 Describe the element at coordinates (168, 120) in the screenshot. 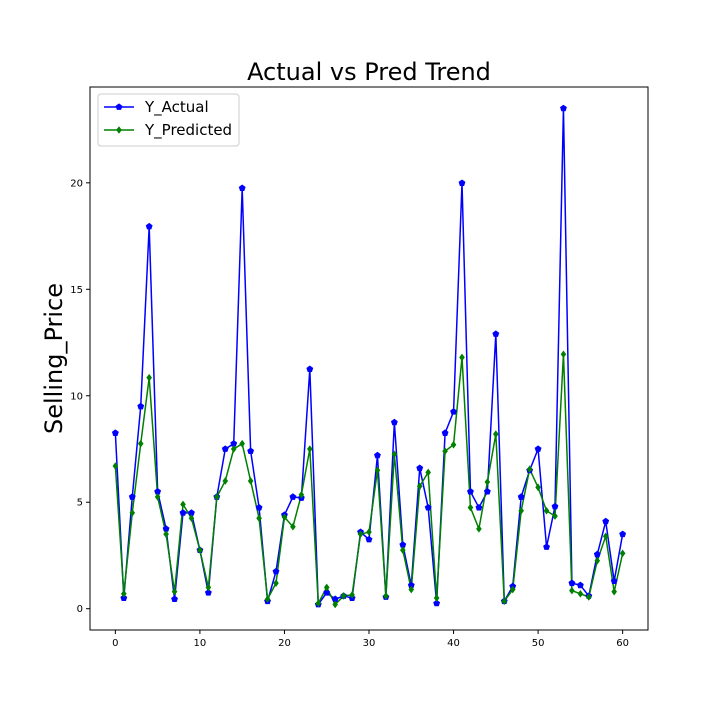

I see `legend: Y_Actual Y_Predicted` at that location.